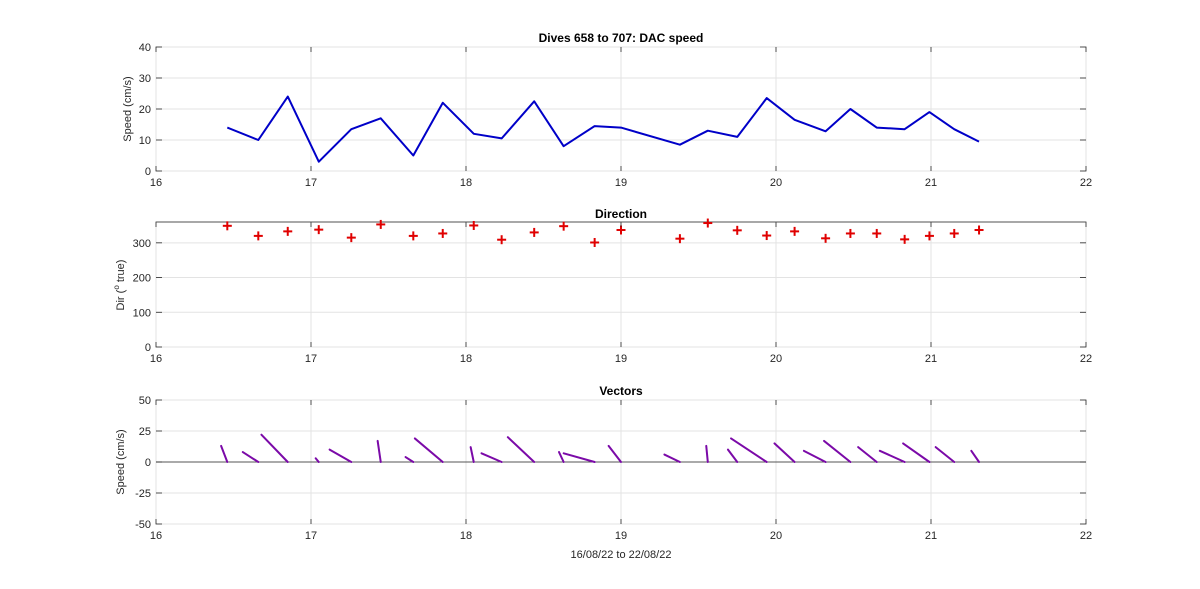 The height and width of the screenshot is (589, 1200). Describe the element at coordinates (776, 183) in the screenshot. I see `speed-x-tick-label: 20` at that location.